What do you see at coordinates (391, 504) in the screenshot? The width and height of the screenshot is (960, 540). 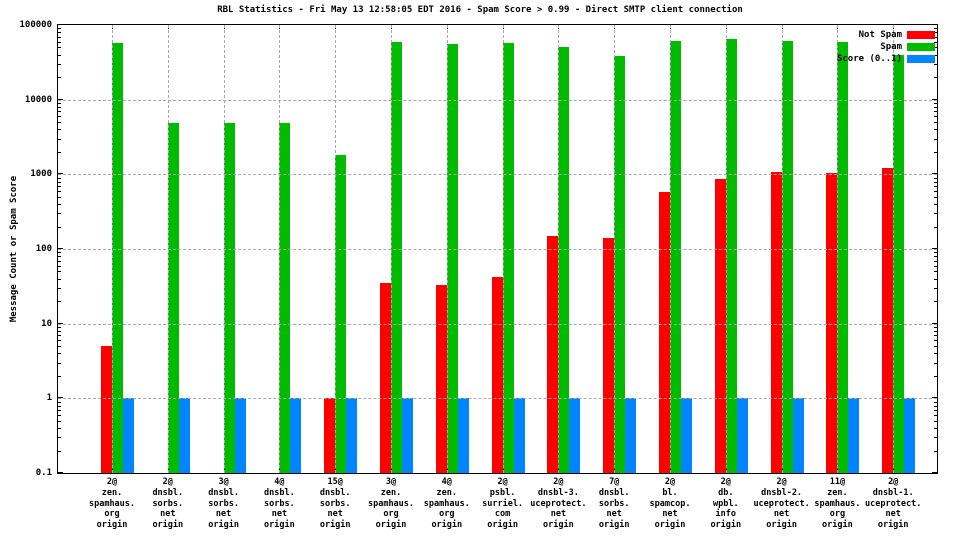 I see `x-tick-label: 3@ zen. spamhaus. org origin` at bounding box center [391, 504].